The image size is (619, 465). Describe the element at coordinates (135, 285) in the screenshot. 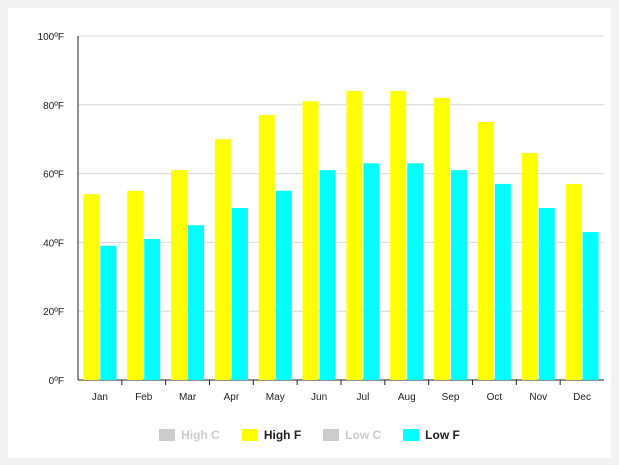

I see `bar-high-f-feb` at that location.